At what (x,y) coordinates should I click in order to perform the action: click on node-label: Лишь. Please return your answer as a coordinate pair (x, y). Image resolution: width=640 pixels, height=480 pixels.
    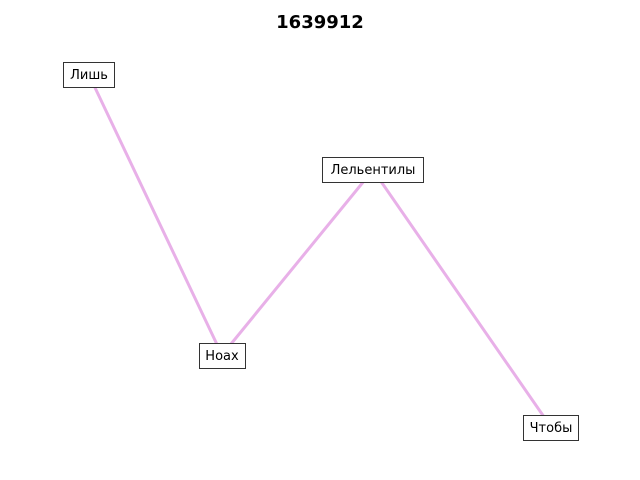
    Looking at the image, I should click on (89, 75).